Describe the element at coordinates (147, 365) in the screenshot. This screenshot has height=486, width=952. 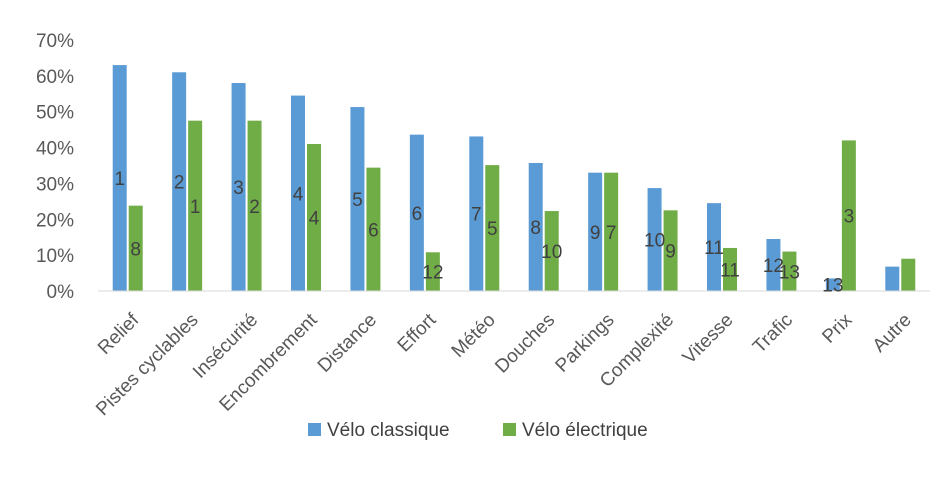
I see `x-tick-label: Pistes cyclables` at that location.